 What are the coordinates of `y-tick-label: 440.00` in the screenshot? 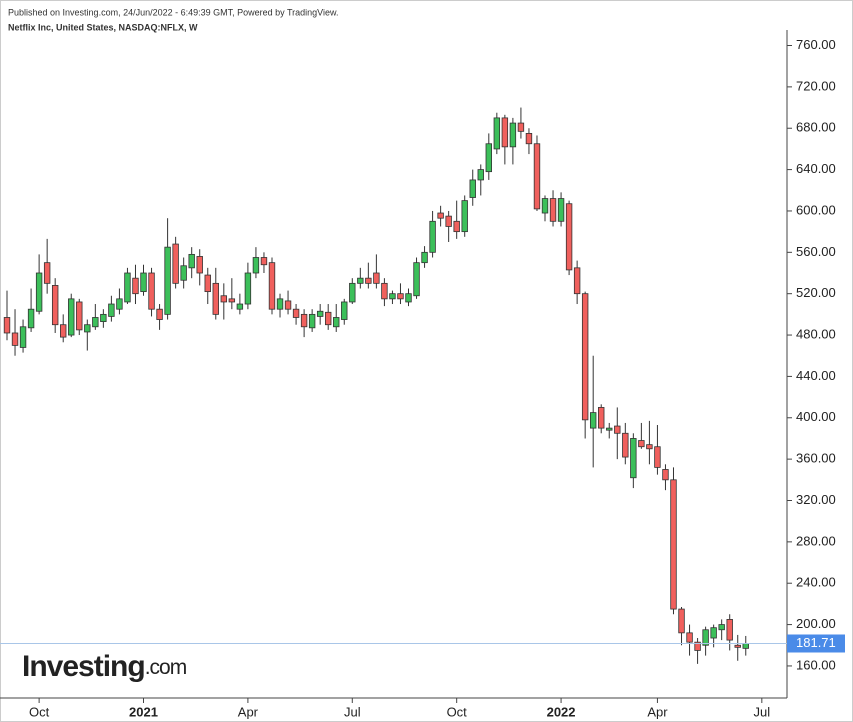 It's located at (816, 375).